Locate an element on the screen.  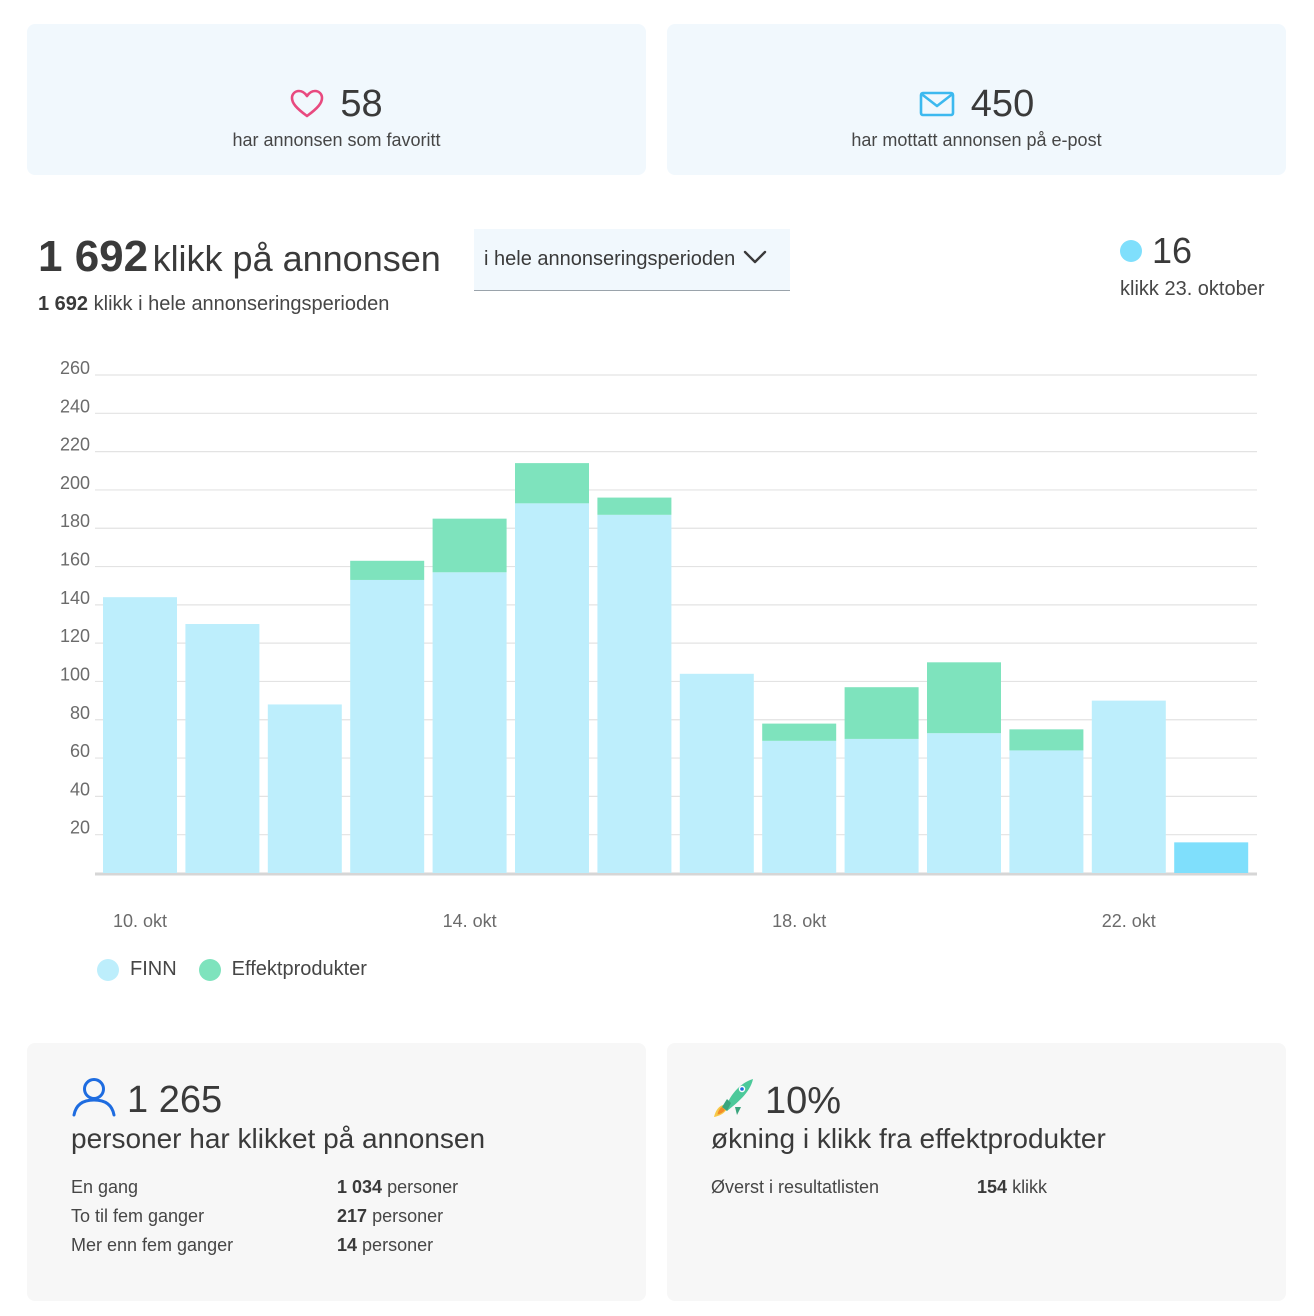
legend-item-effektprodukter: Effektprodukter is located at coordinates (282, 969).